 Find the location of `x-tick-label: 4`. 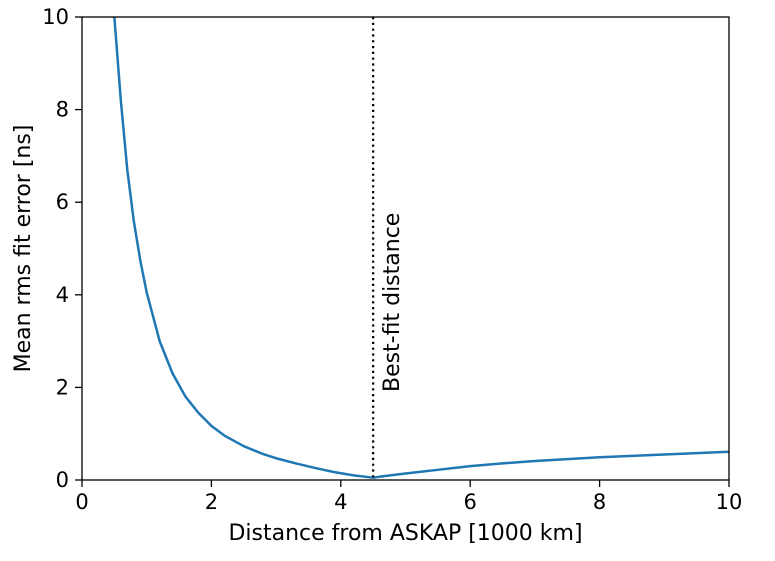

x-tick-label: 4 is located at coordinates (340, 502).